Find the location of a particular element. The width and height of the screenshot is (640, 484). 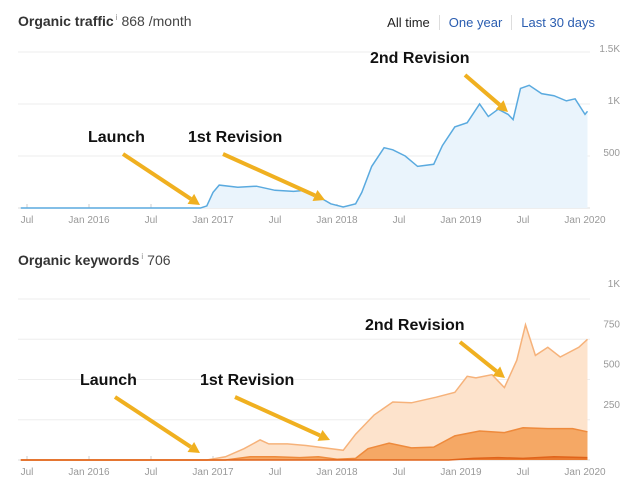

y-tick-label: 1.5K is located at coordinates (609, 49).